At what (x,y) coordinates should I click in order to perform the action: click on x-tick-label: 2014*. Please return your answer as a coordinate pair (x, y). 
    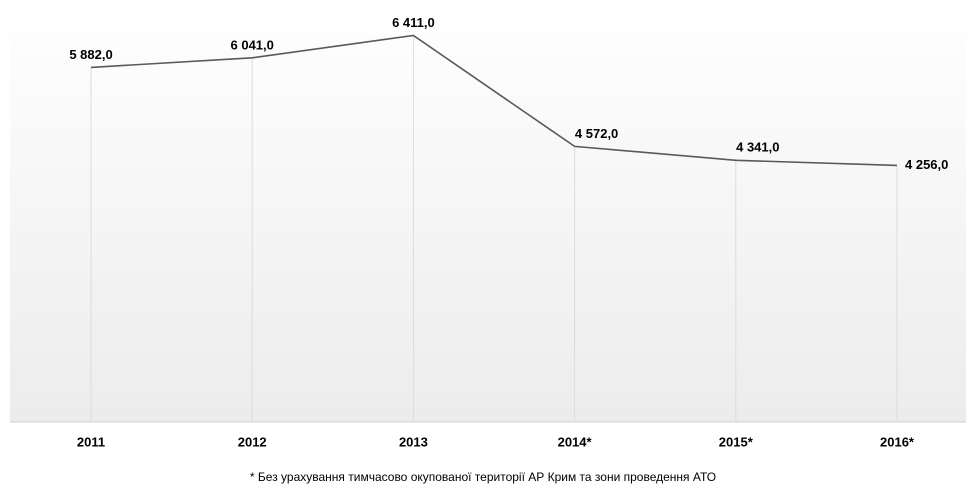
    Looking at the image, I should click on (575, 441).